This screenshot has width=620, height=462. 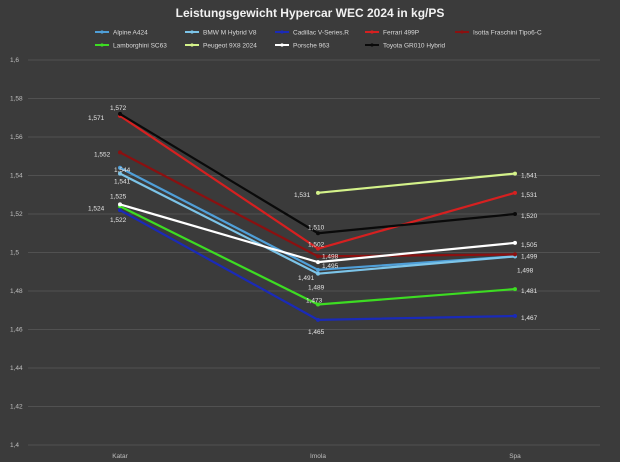 What do you see at coordinates (314, 300) in the screenshot?
I see `data-label: 1,473` at bounding box center [314, 300].